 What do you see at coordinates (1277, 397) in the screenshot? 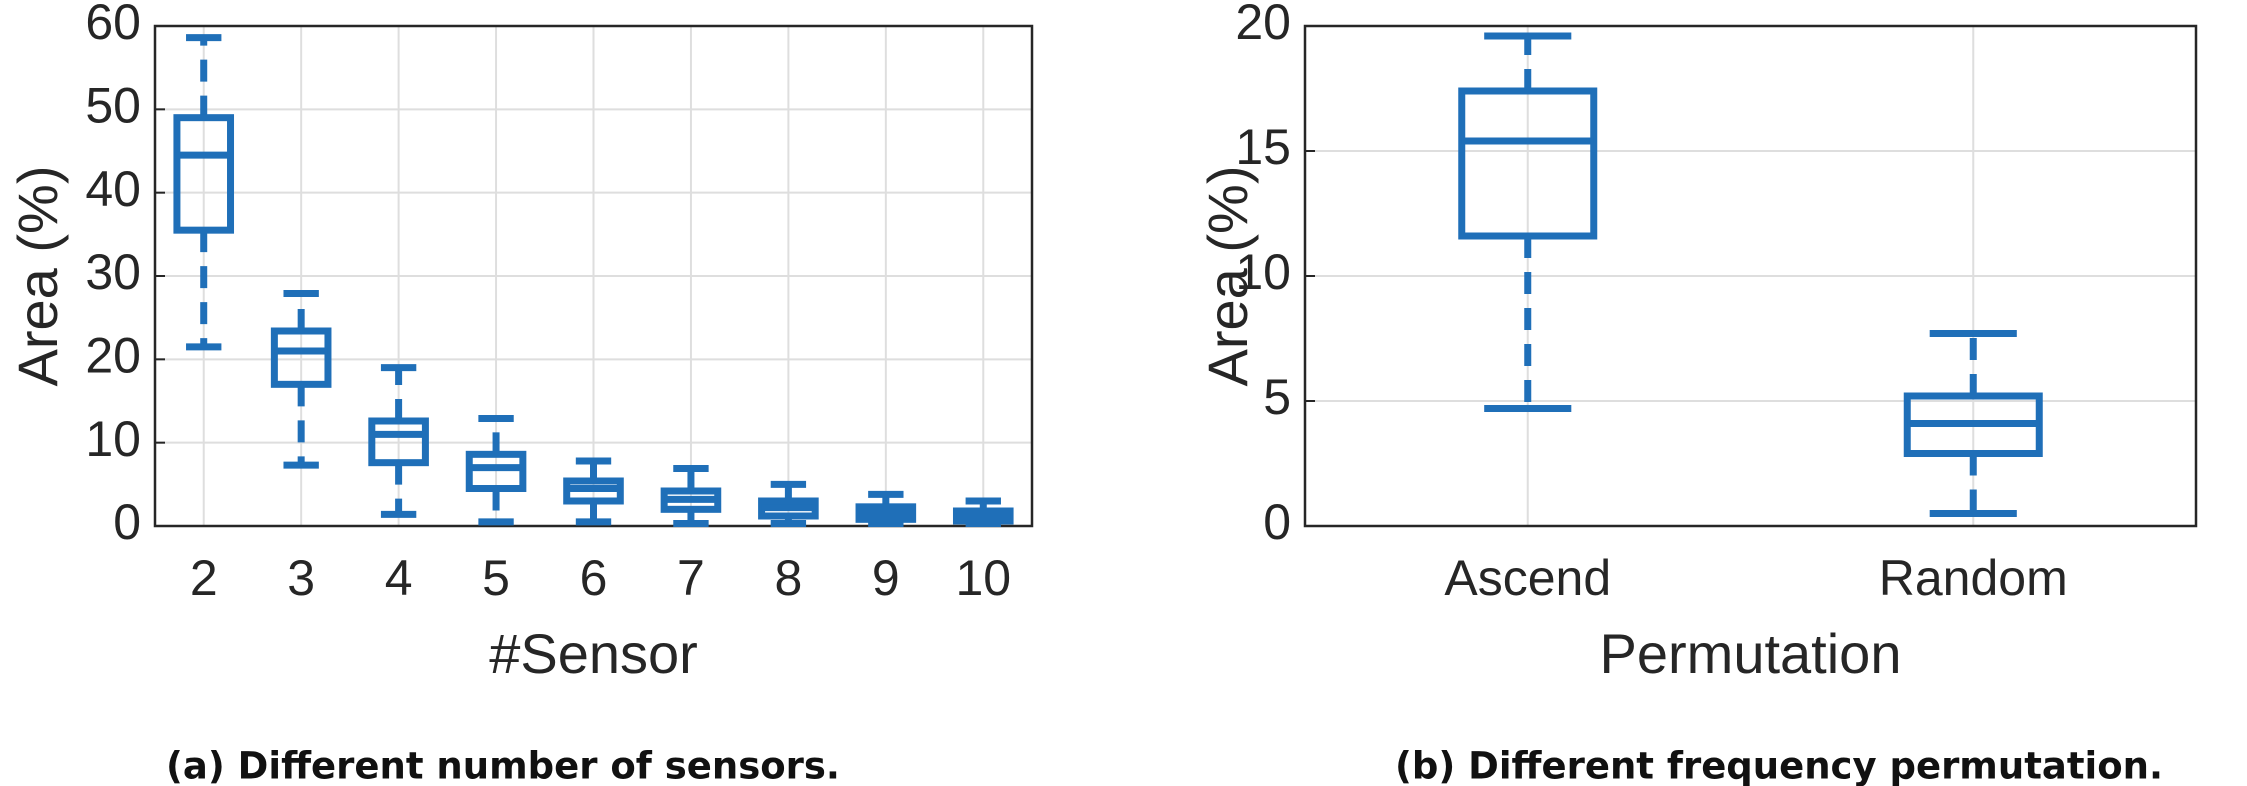
I see `y-tick-label: 5` at bounding box center [1277, 397].